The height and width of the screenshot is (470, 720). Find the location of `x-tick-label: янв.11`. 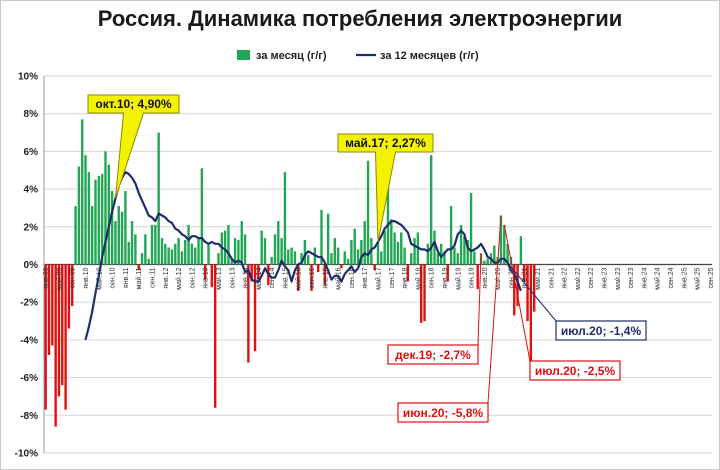

x-tick-label: янв.11 is located at coordinates (126, 277).